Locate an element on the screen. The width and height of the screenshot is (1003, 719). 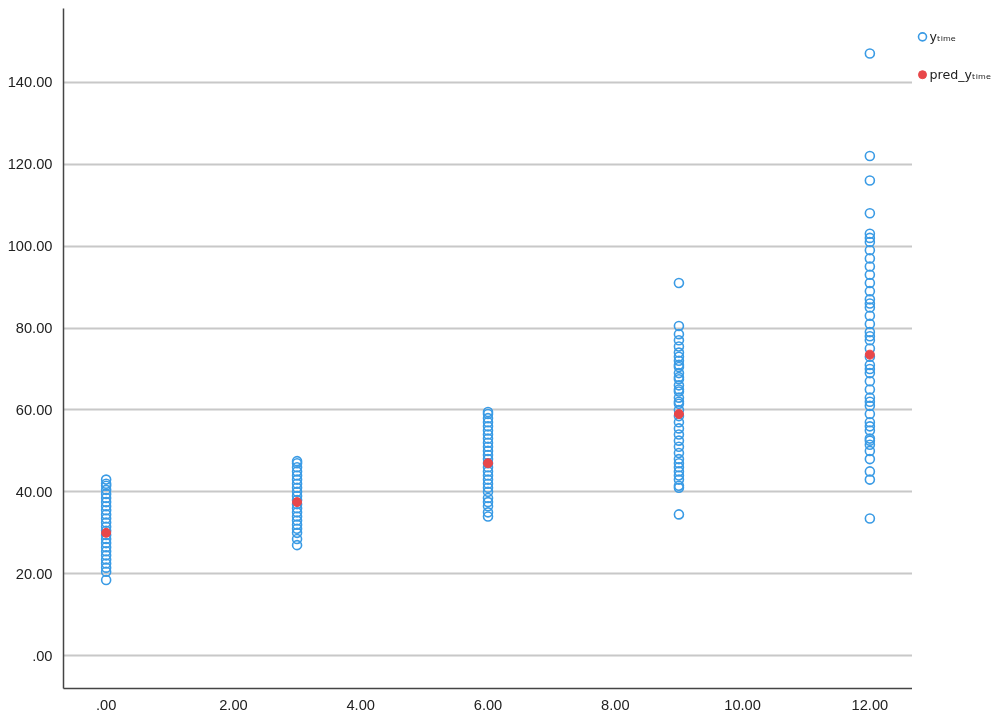
x-tick-label: 4.00 is located at coordinates (360, 704).